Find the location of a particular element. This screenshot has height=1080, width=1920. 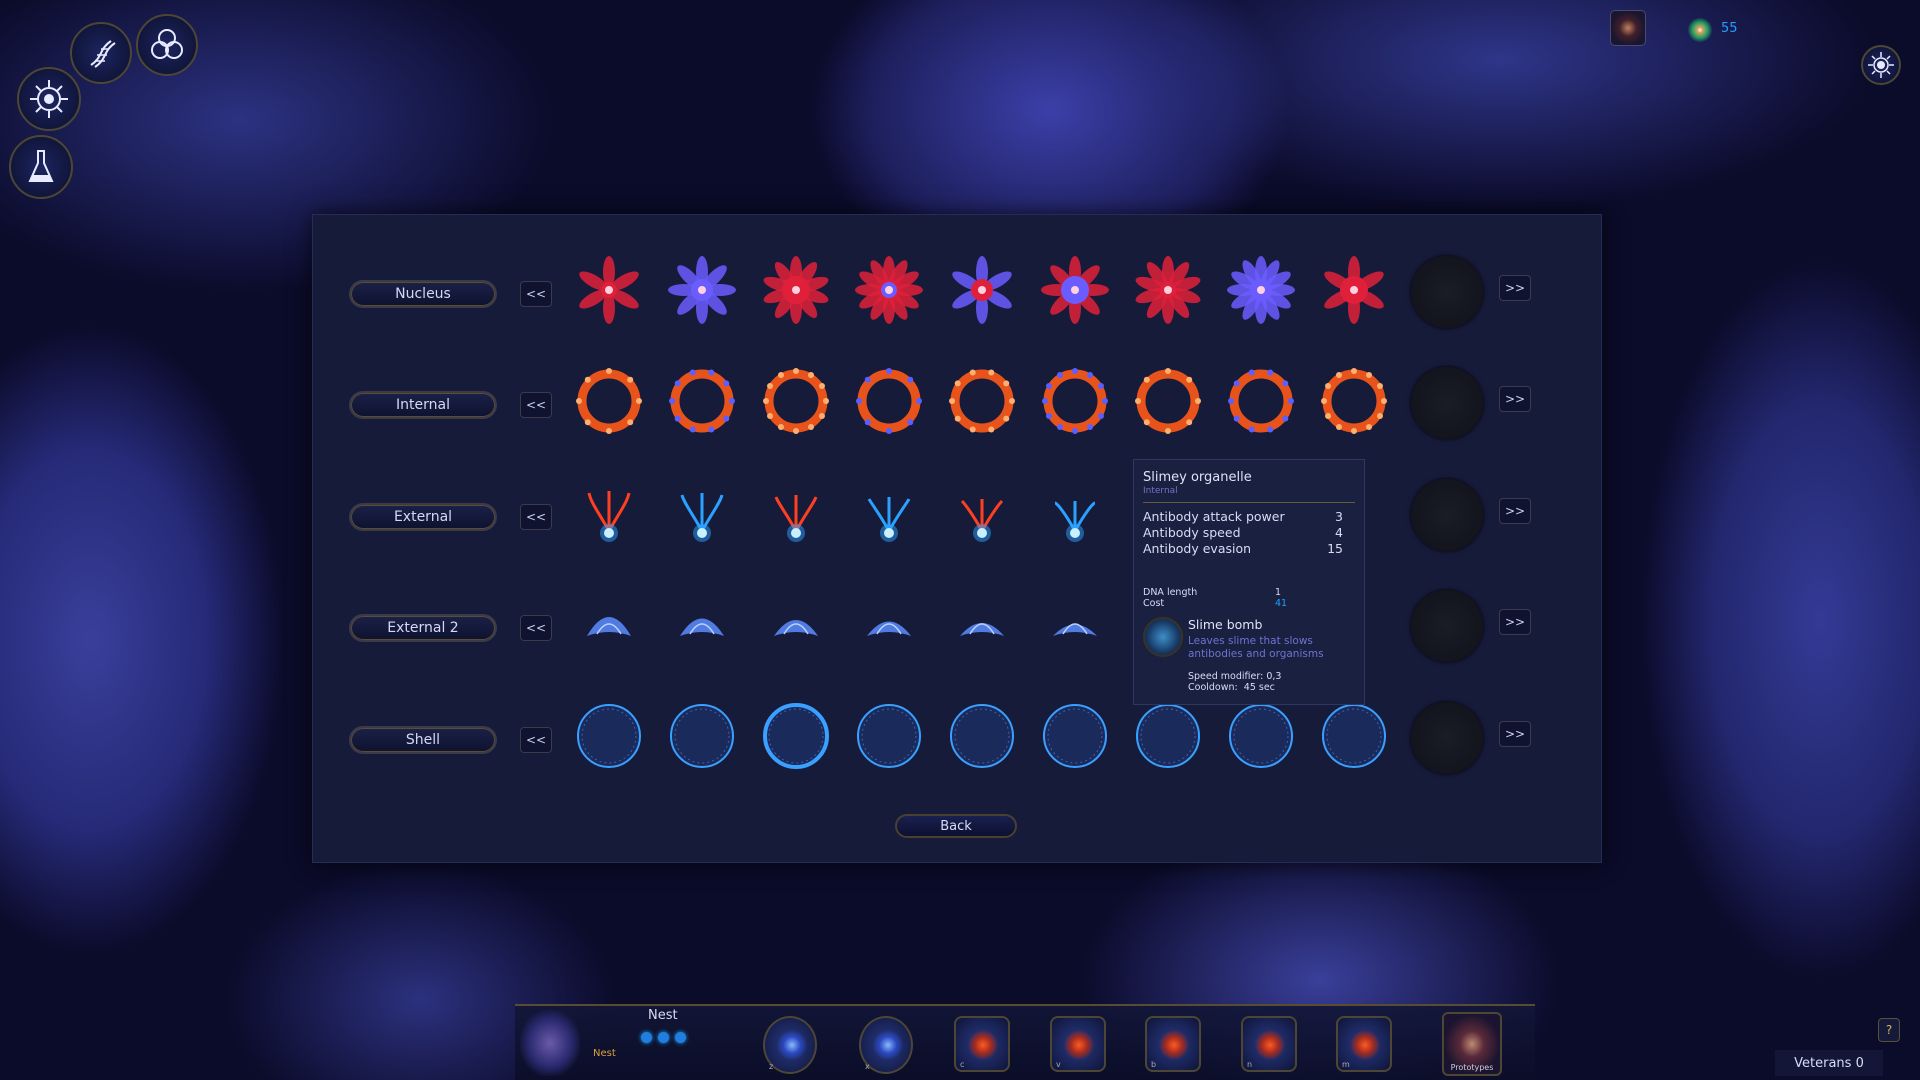

hotkey-v-button: v is located at coordinates (1078, 1044).